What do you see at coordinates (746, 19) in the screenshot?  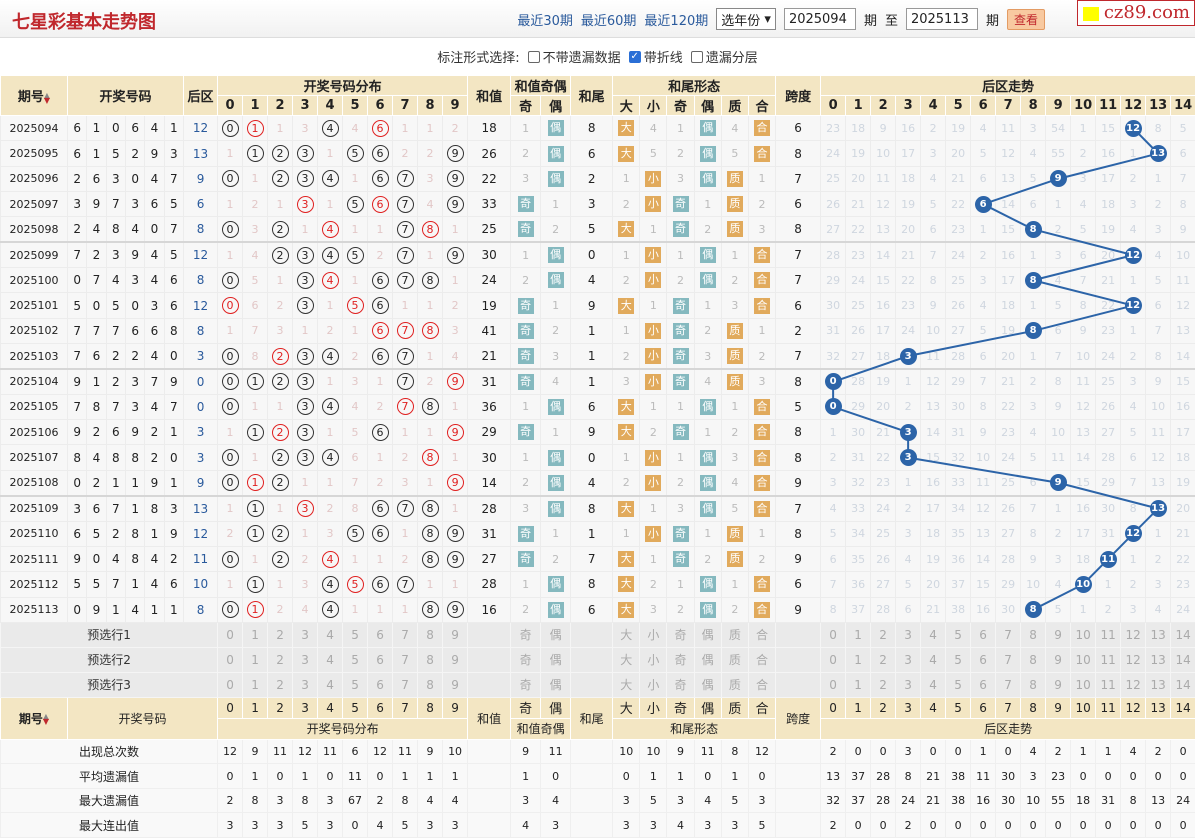 I see `year-select: 选年份 ▾` at bounding box center [746, 19].